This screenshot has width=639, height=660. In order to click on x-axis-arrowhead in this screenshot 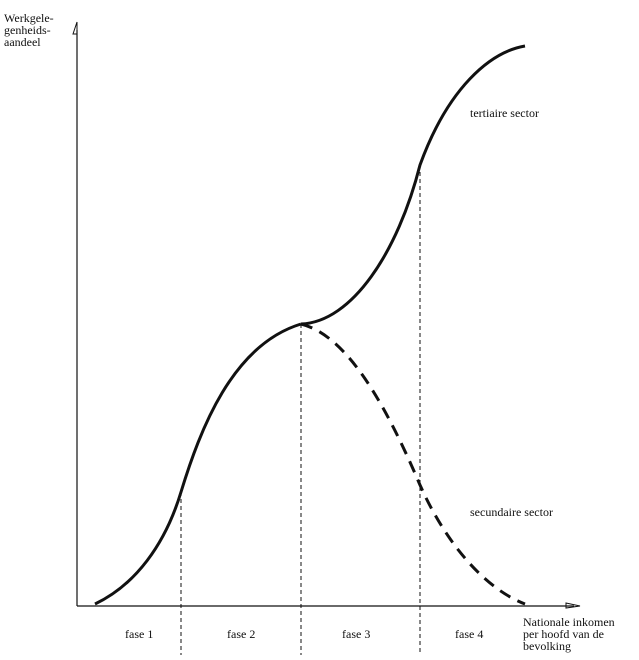, I will do `click(573, 605)`.